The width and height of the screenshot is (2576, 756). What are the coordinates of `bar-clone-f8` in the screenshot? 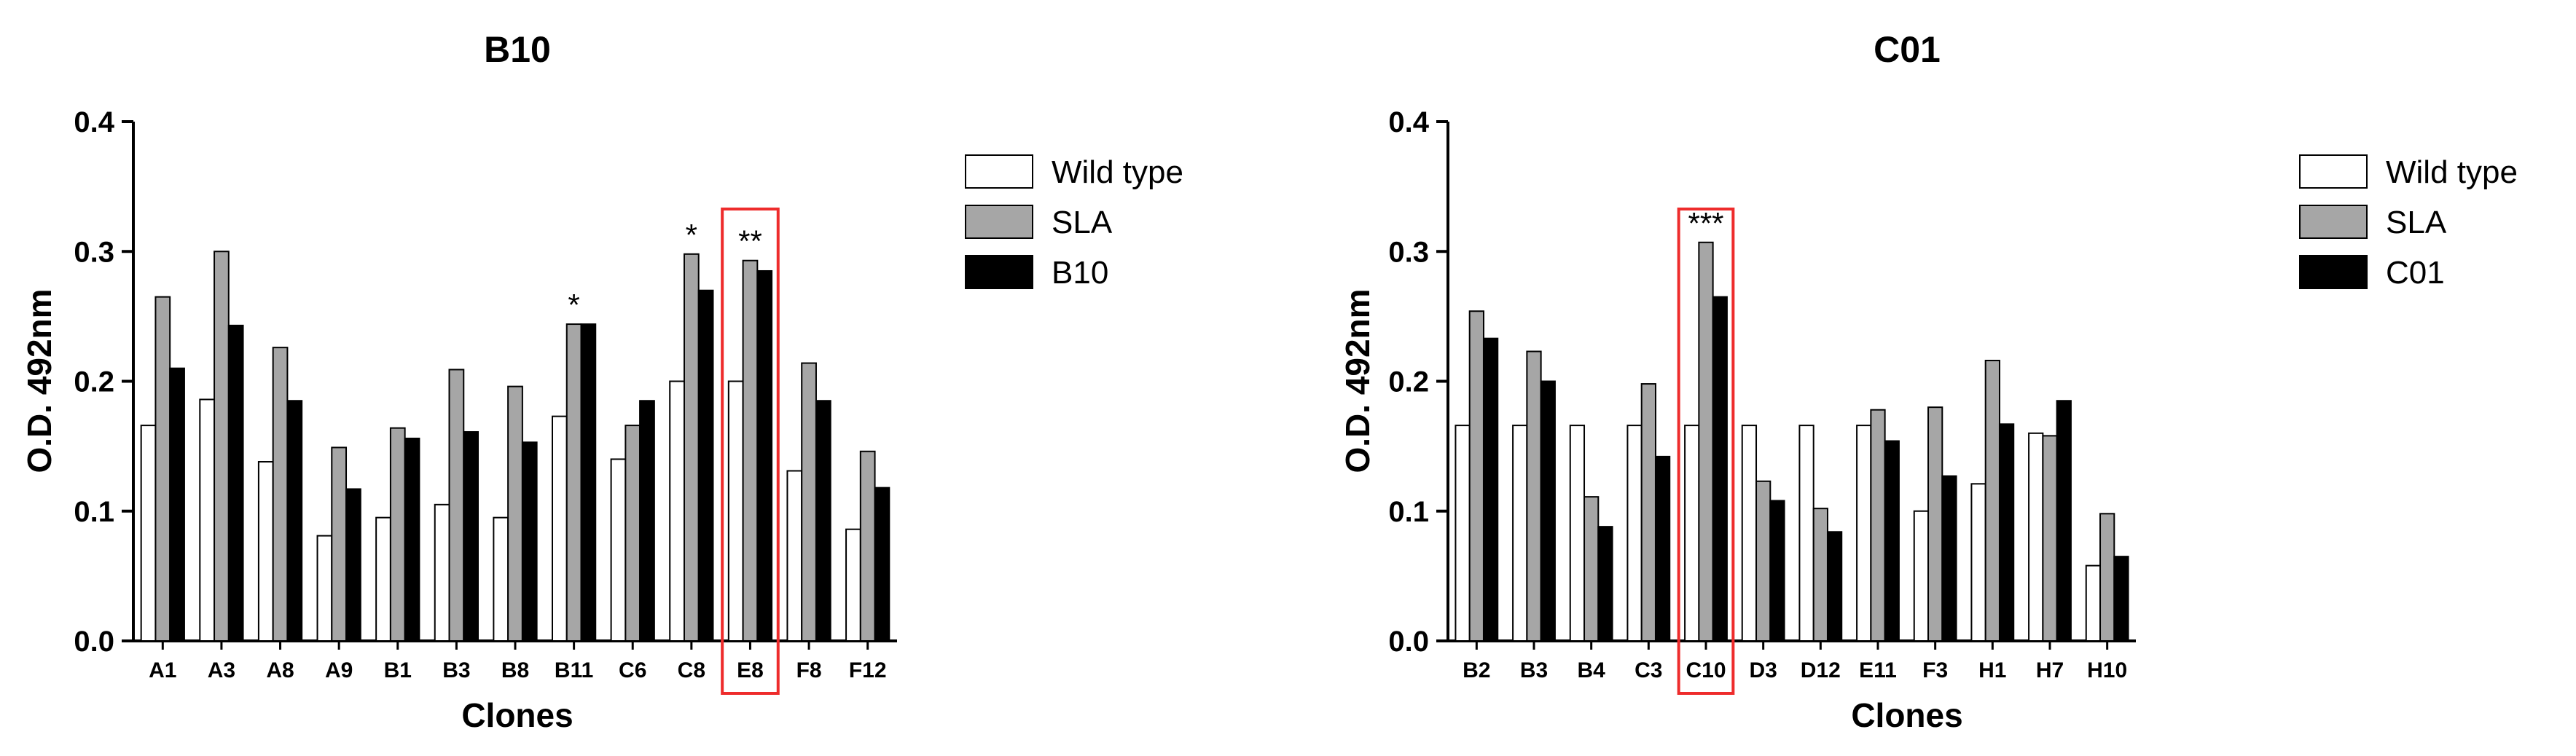 It's located at (823, 521).